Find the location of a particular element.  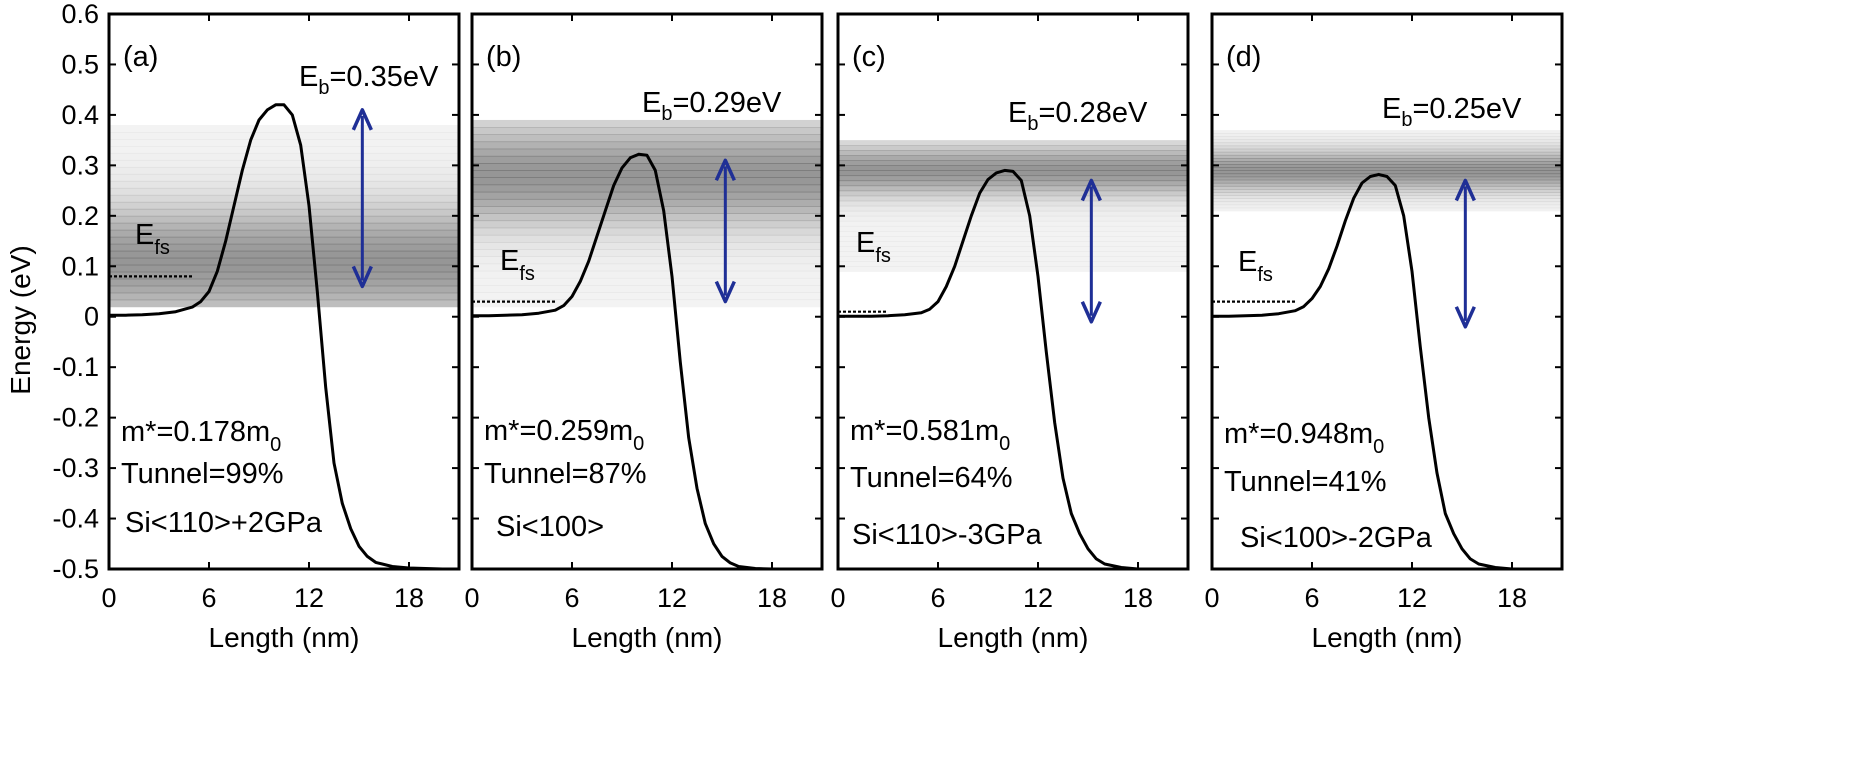

material-label: Si<100> is located at coordinates (550, 527).